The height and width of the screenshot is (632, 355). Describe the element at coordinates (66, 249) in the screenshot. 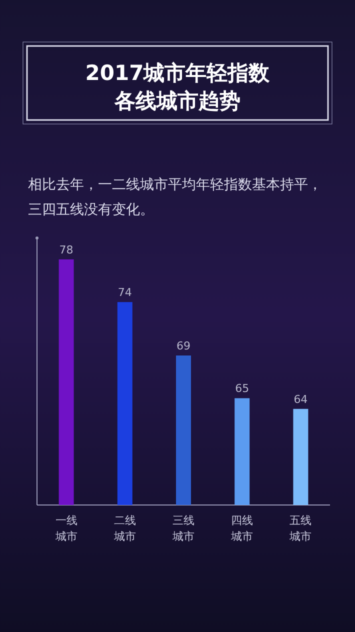

I see `data-label: 78` at that location.